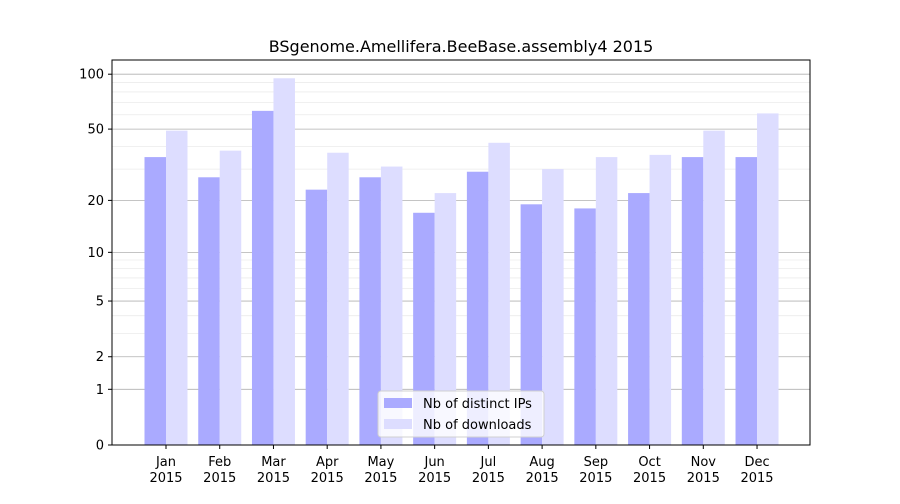 The height and width of the screenshot is (504, 900). I want to click on y-tick-label: 2, so click(100, 357).